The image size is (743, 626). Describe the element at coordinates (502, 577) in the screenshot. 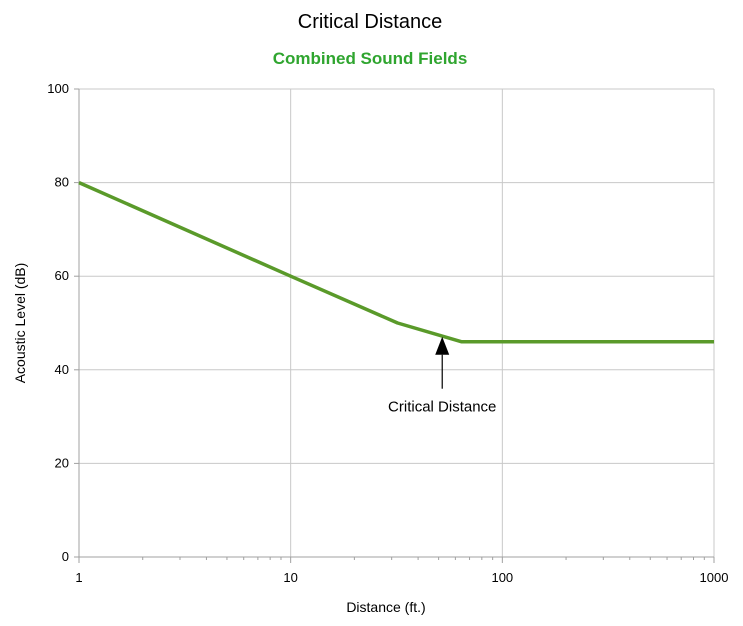

I see `x-tick-label: 100` at that location.